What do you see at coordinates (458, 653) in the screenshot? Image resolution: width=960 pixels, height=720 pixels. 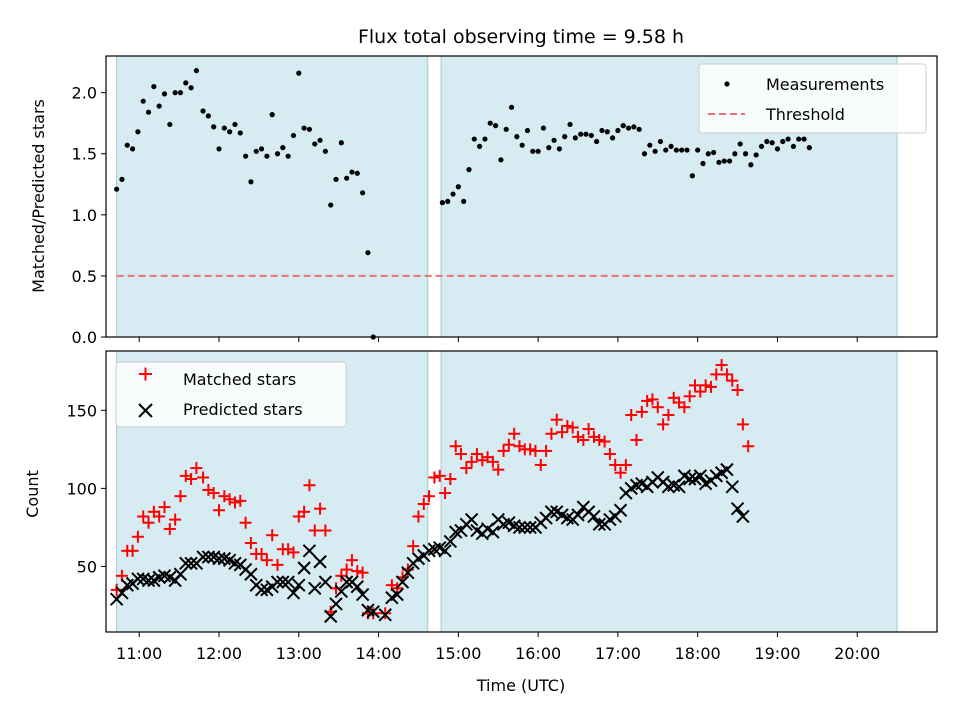 I see `x-tick-label: 15:00` at bounding box center [458, 653].